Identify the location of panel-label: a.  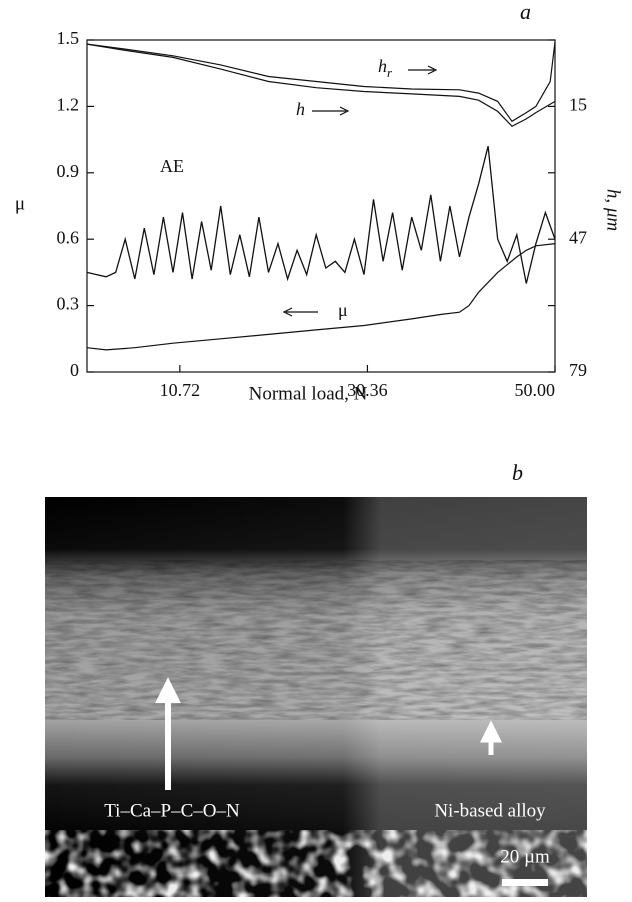
(525, 12).